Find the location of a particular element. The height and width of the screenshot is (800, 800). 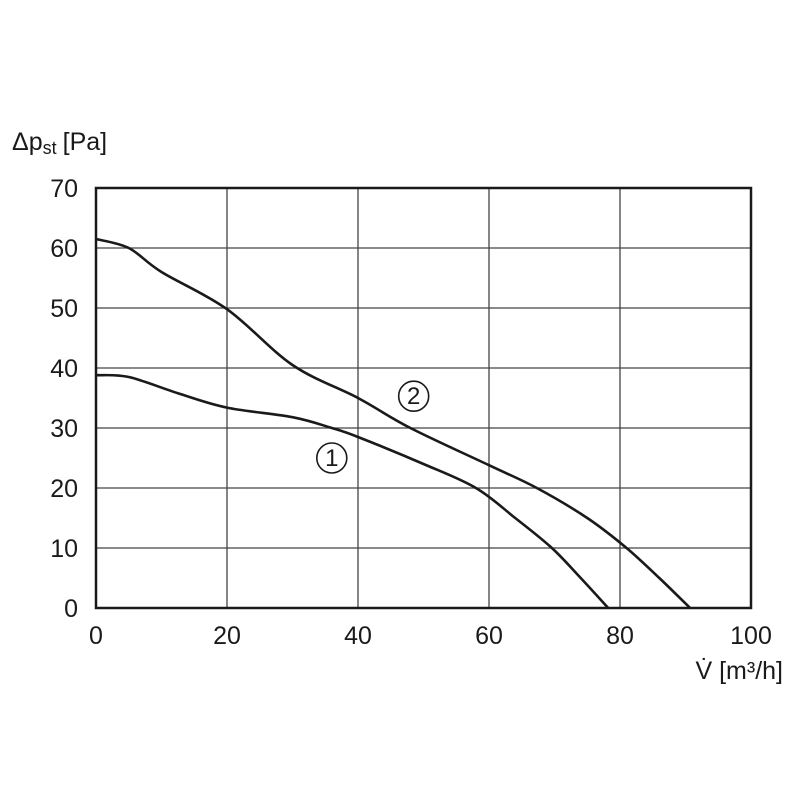

y-tick-label: 10 is located at coordinates (64, 549).